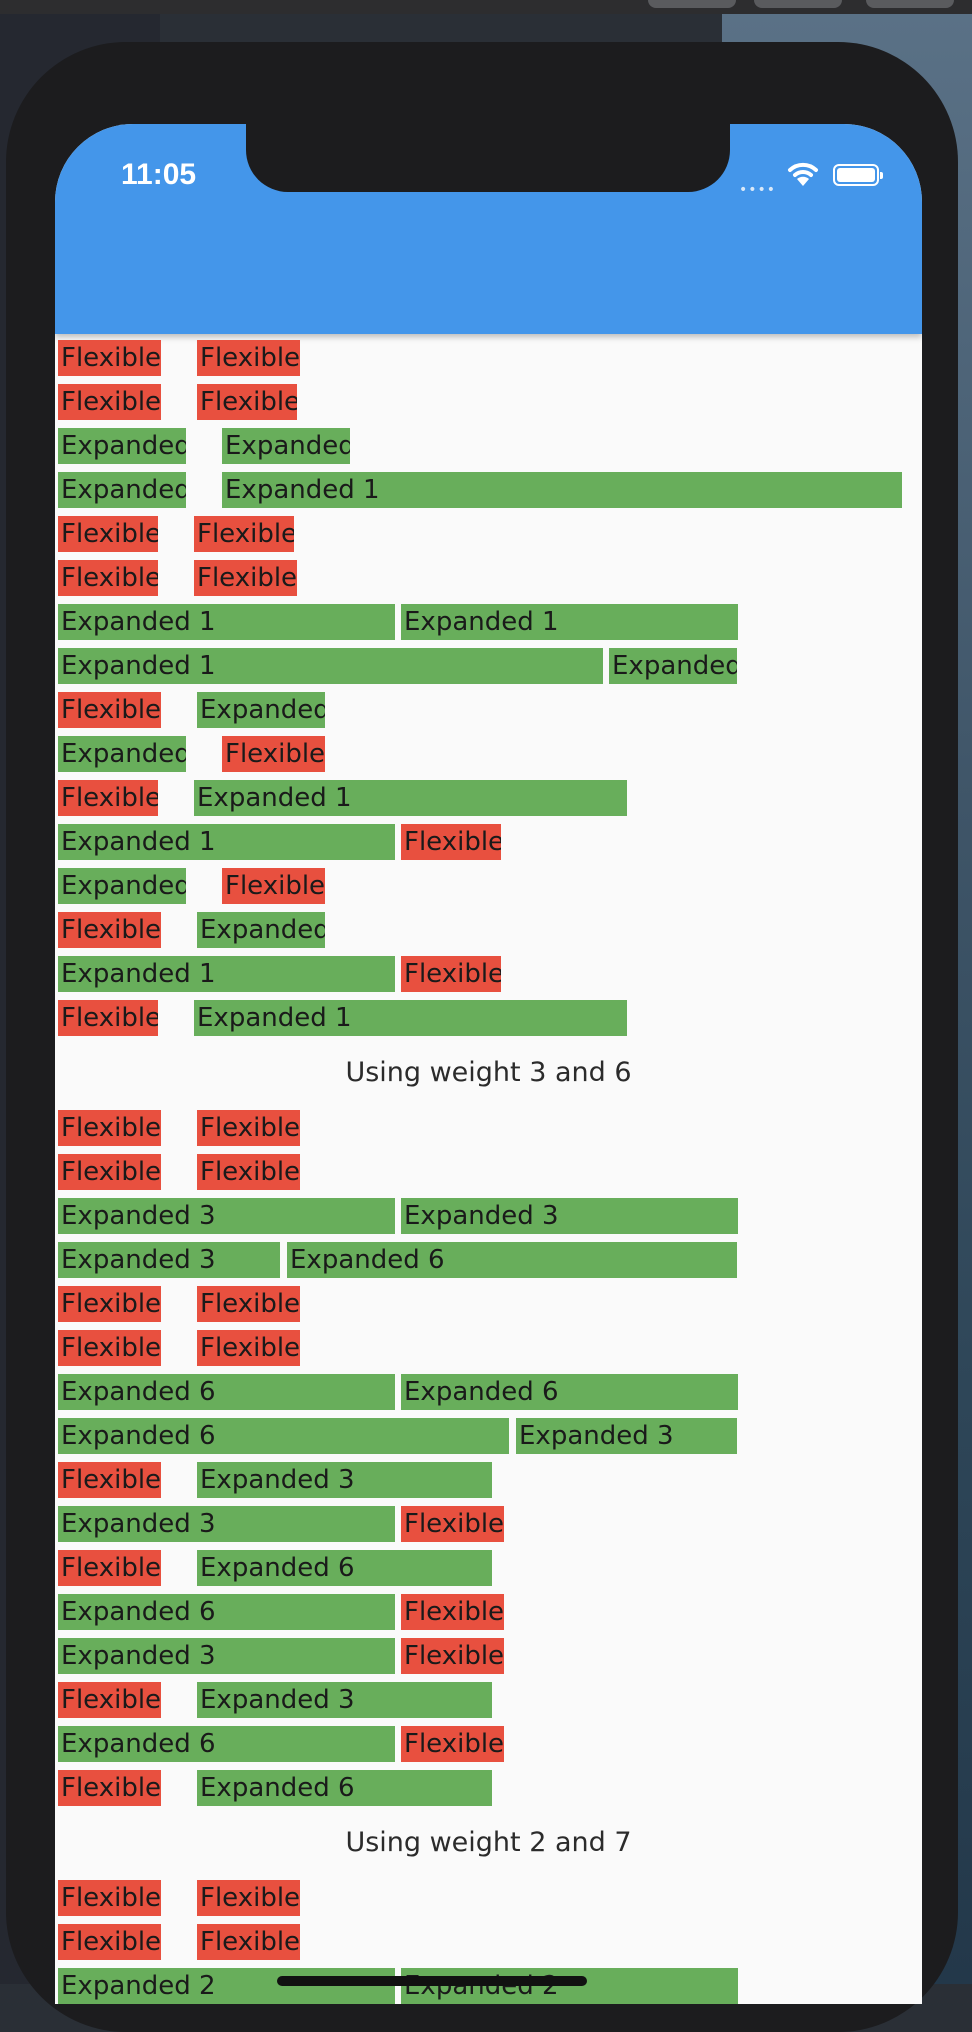  Describe the element at coordinates (488, 580) in the screenshot. I see `weight-row: Flexible 1 Flexible 0` at that location.